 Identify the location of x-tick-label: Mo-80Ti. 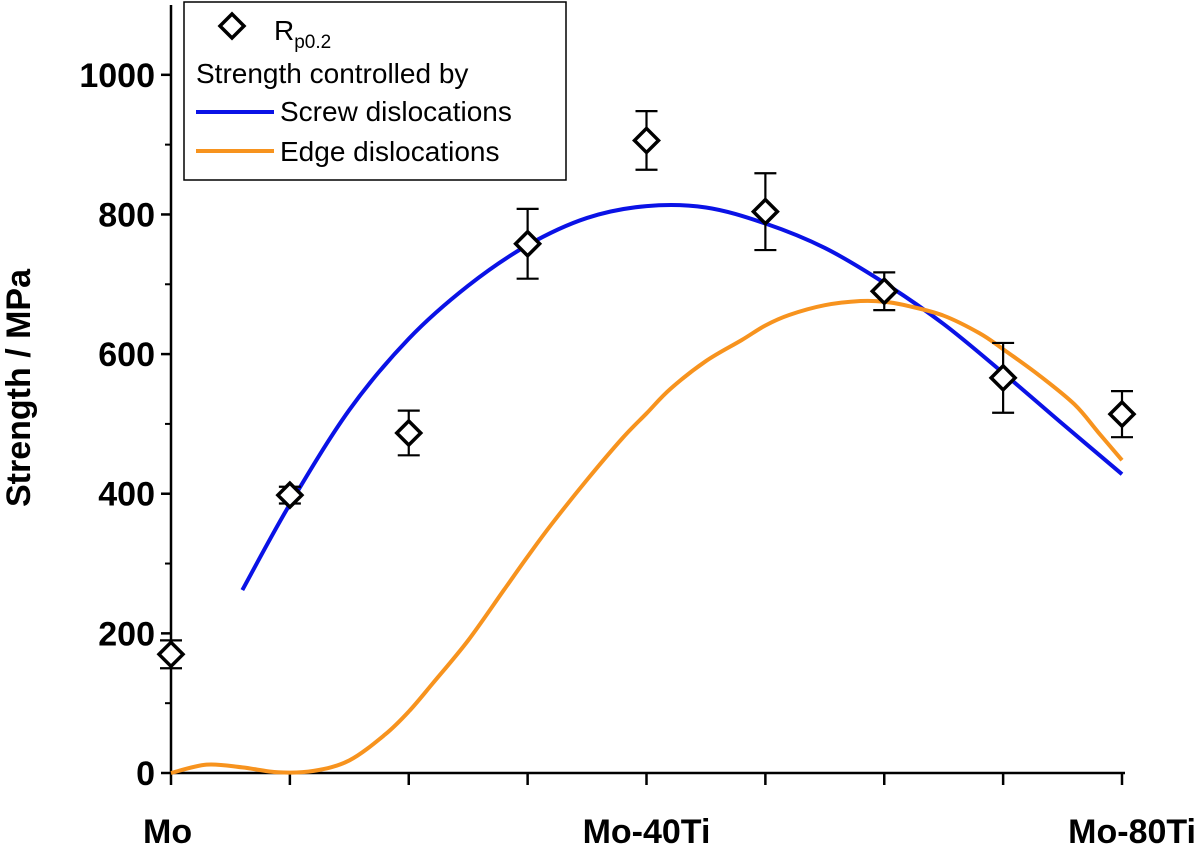
(1132, 832).